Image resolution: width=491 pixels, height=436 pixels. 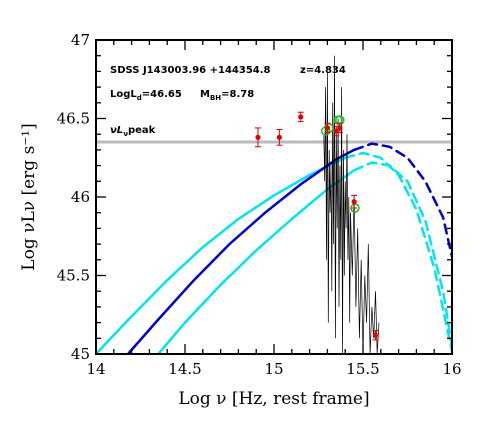 I want to click on lum-value: =46.65, so click(x=162, y=94).